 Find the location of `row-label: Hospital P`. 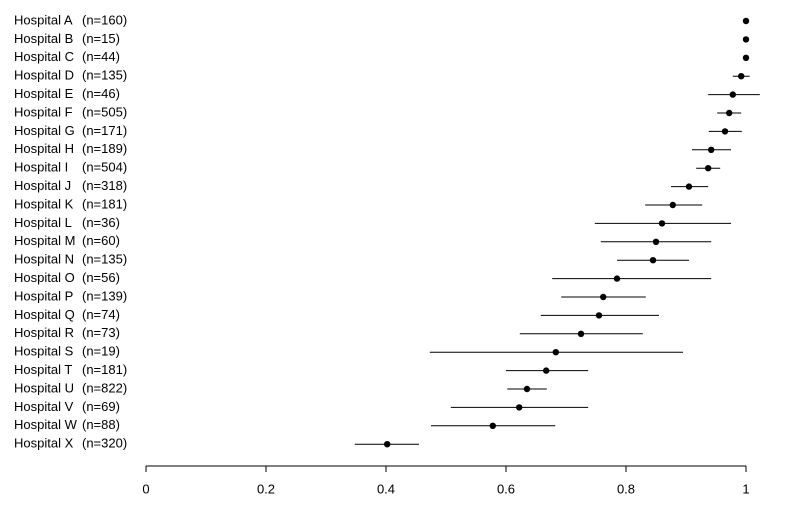

row-label: Hospital P is located at coordinates (43, 295).